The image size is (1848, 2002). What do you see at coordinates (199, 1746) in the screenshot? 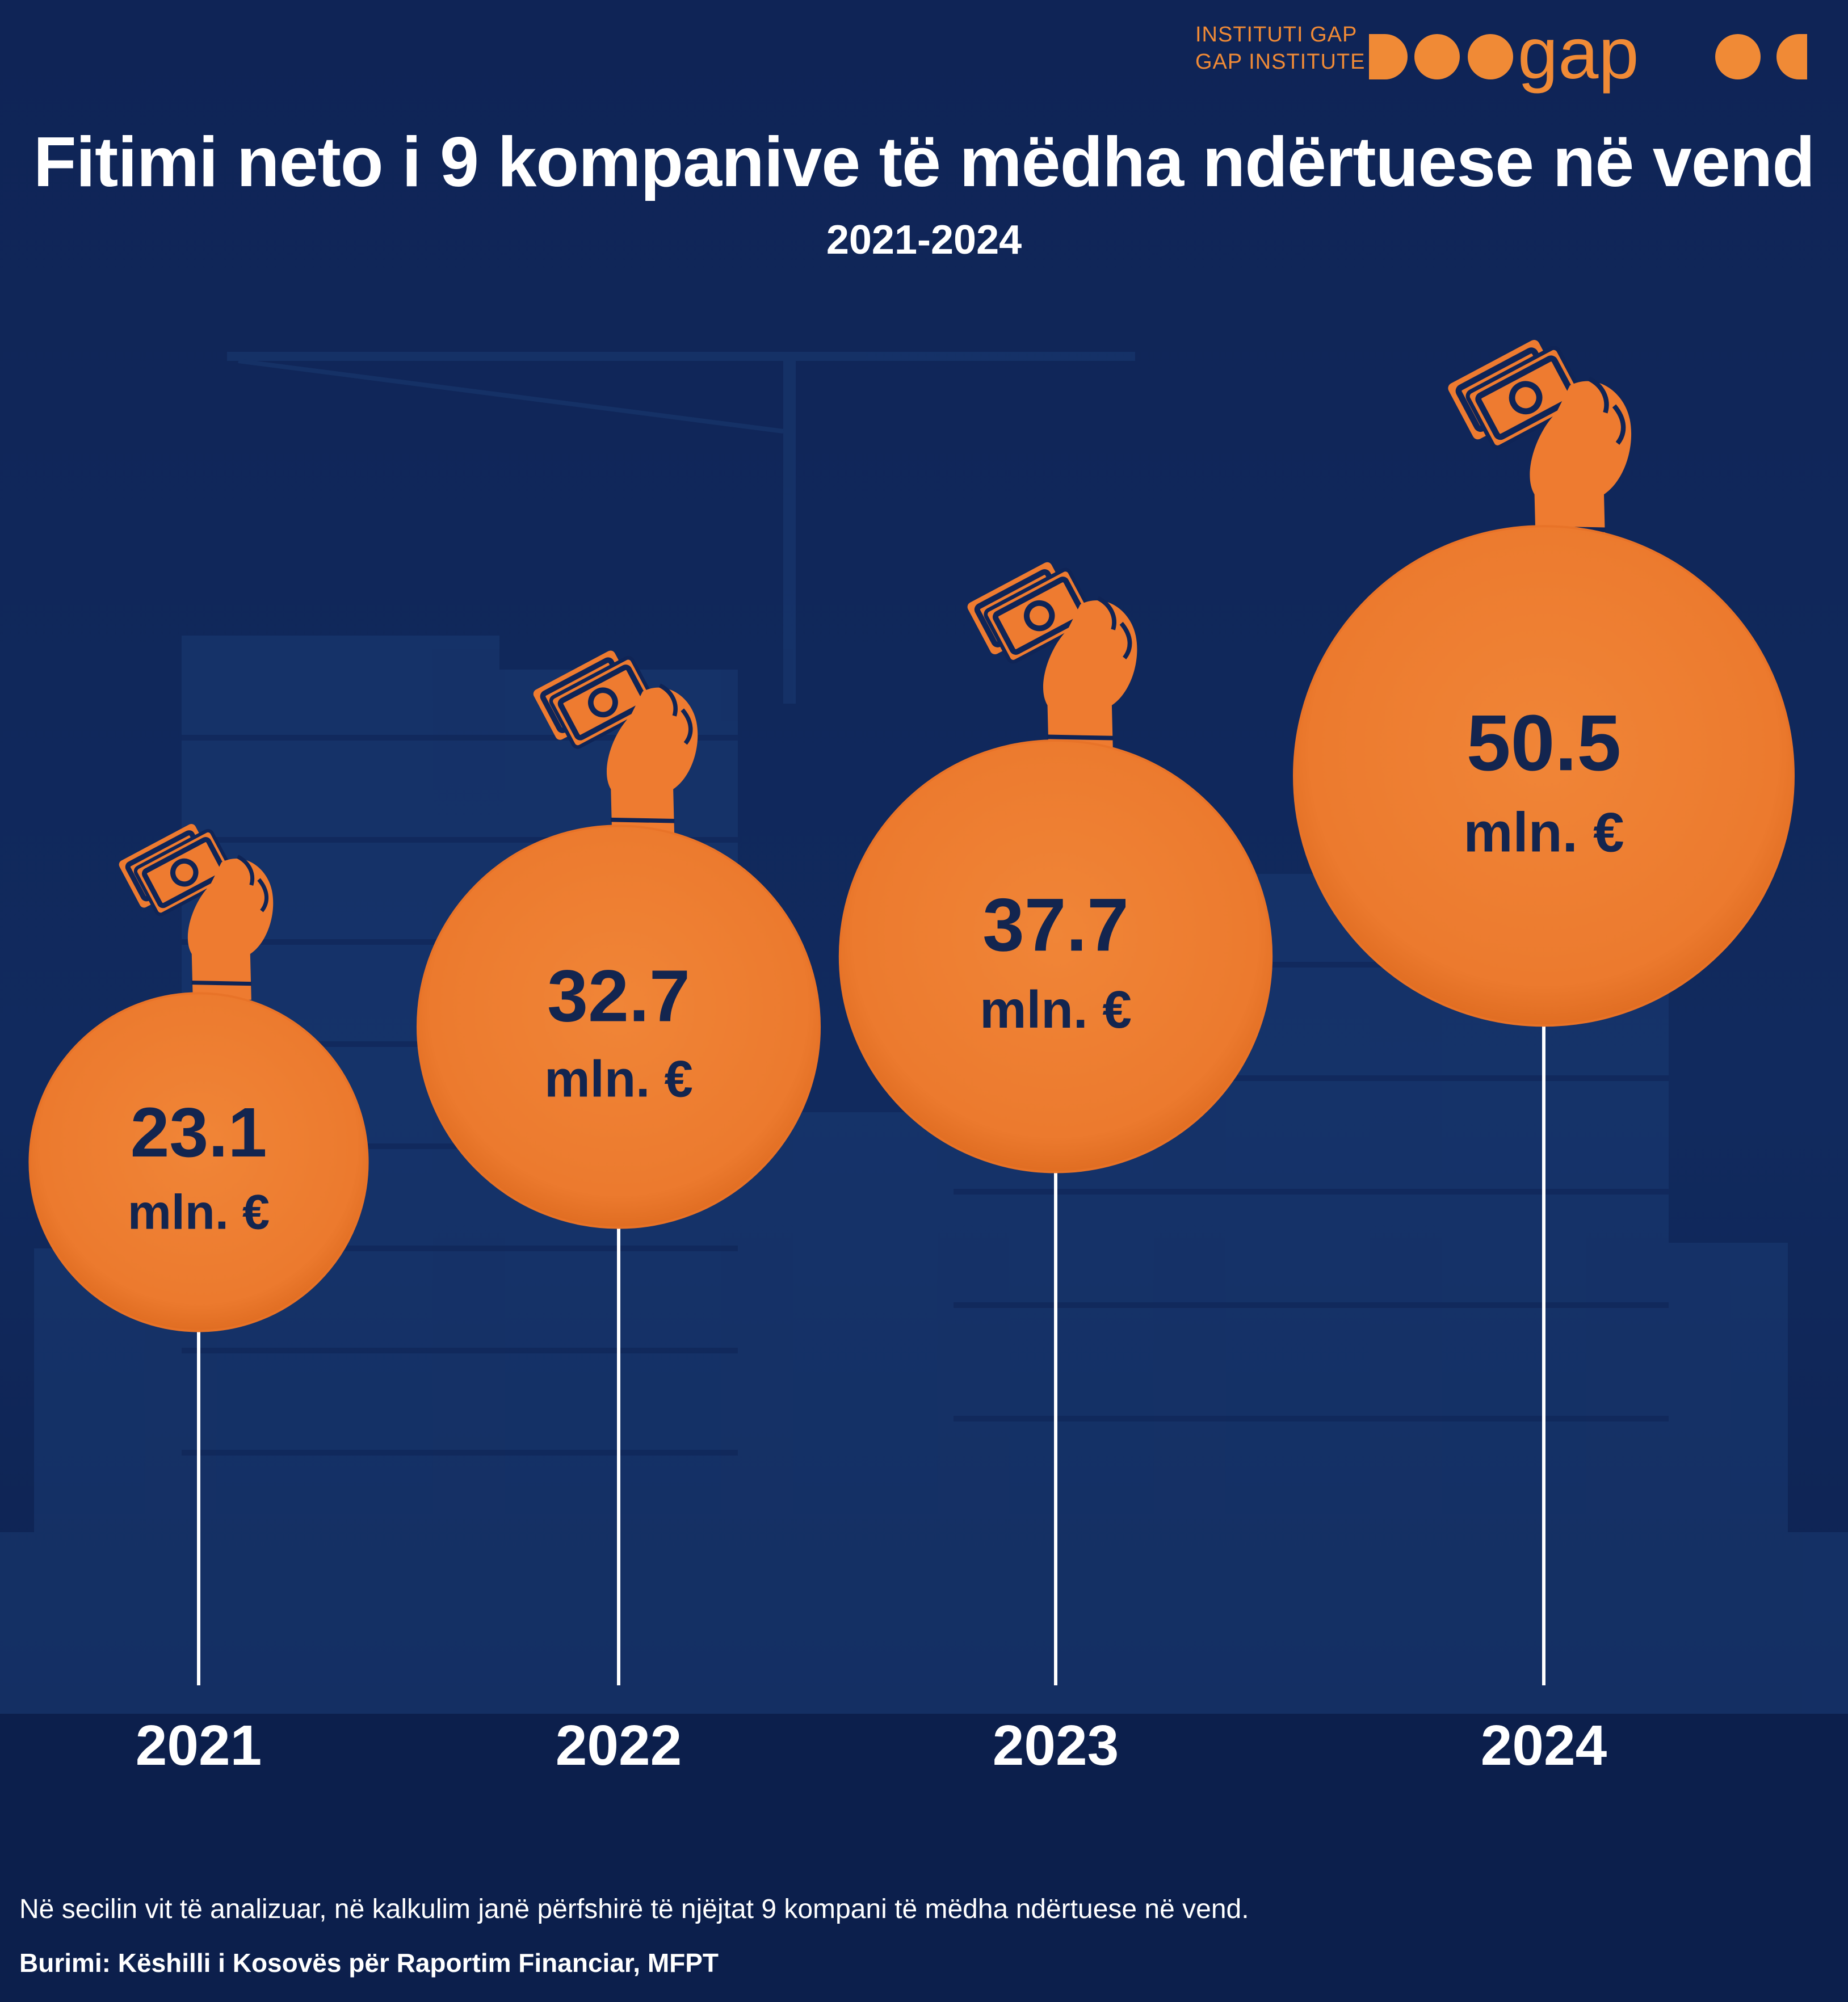
I see `year-label: 2021` at bounding box center [199, 1746].